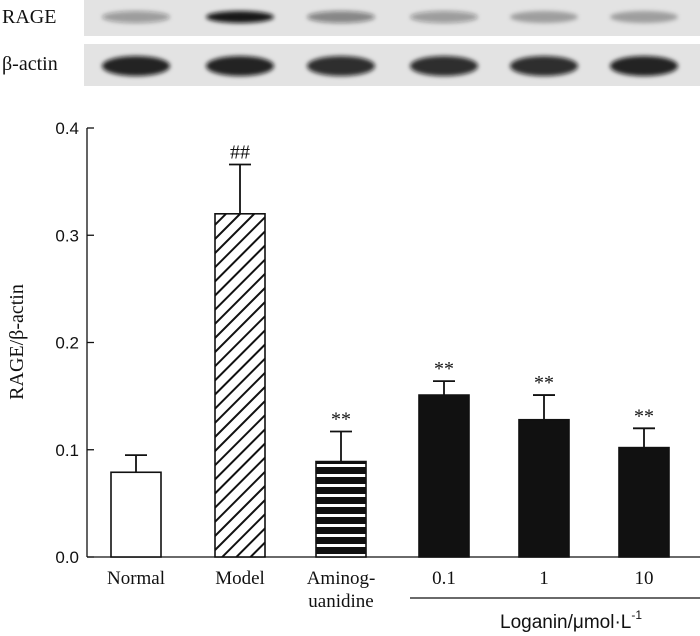 The width and height of the screenshot is (700, 636). What do you see at coordinates (341, 578) in the screenshot?
I see `category-label: Aminog-` at bounding box center [341, 578].